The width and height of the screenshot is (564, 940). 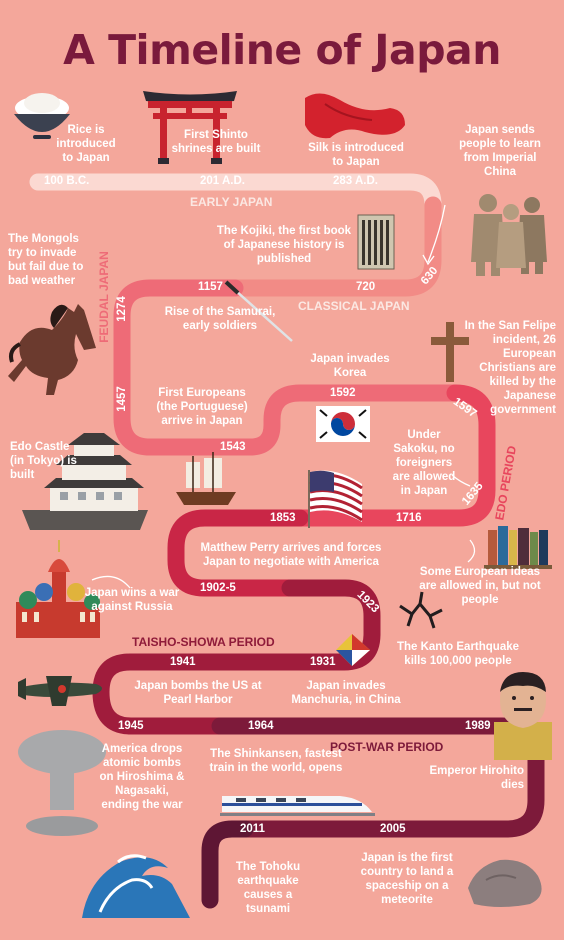 I want to click on year-283: 283 A.D., so click(x=355, y=181).